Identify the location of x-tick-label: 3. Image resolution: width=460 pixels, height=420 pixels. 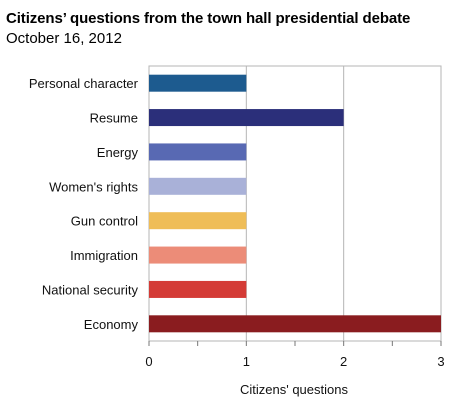
(440, 361).